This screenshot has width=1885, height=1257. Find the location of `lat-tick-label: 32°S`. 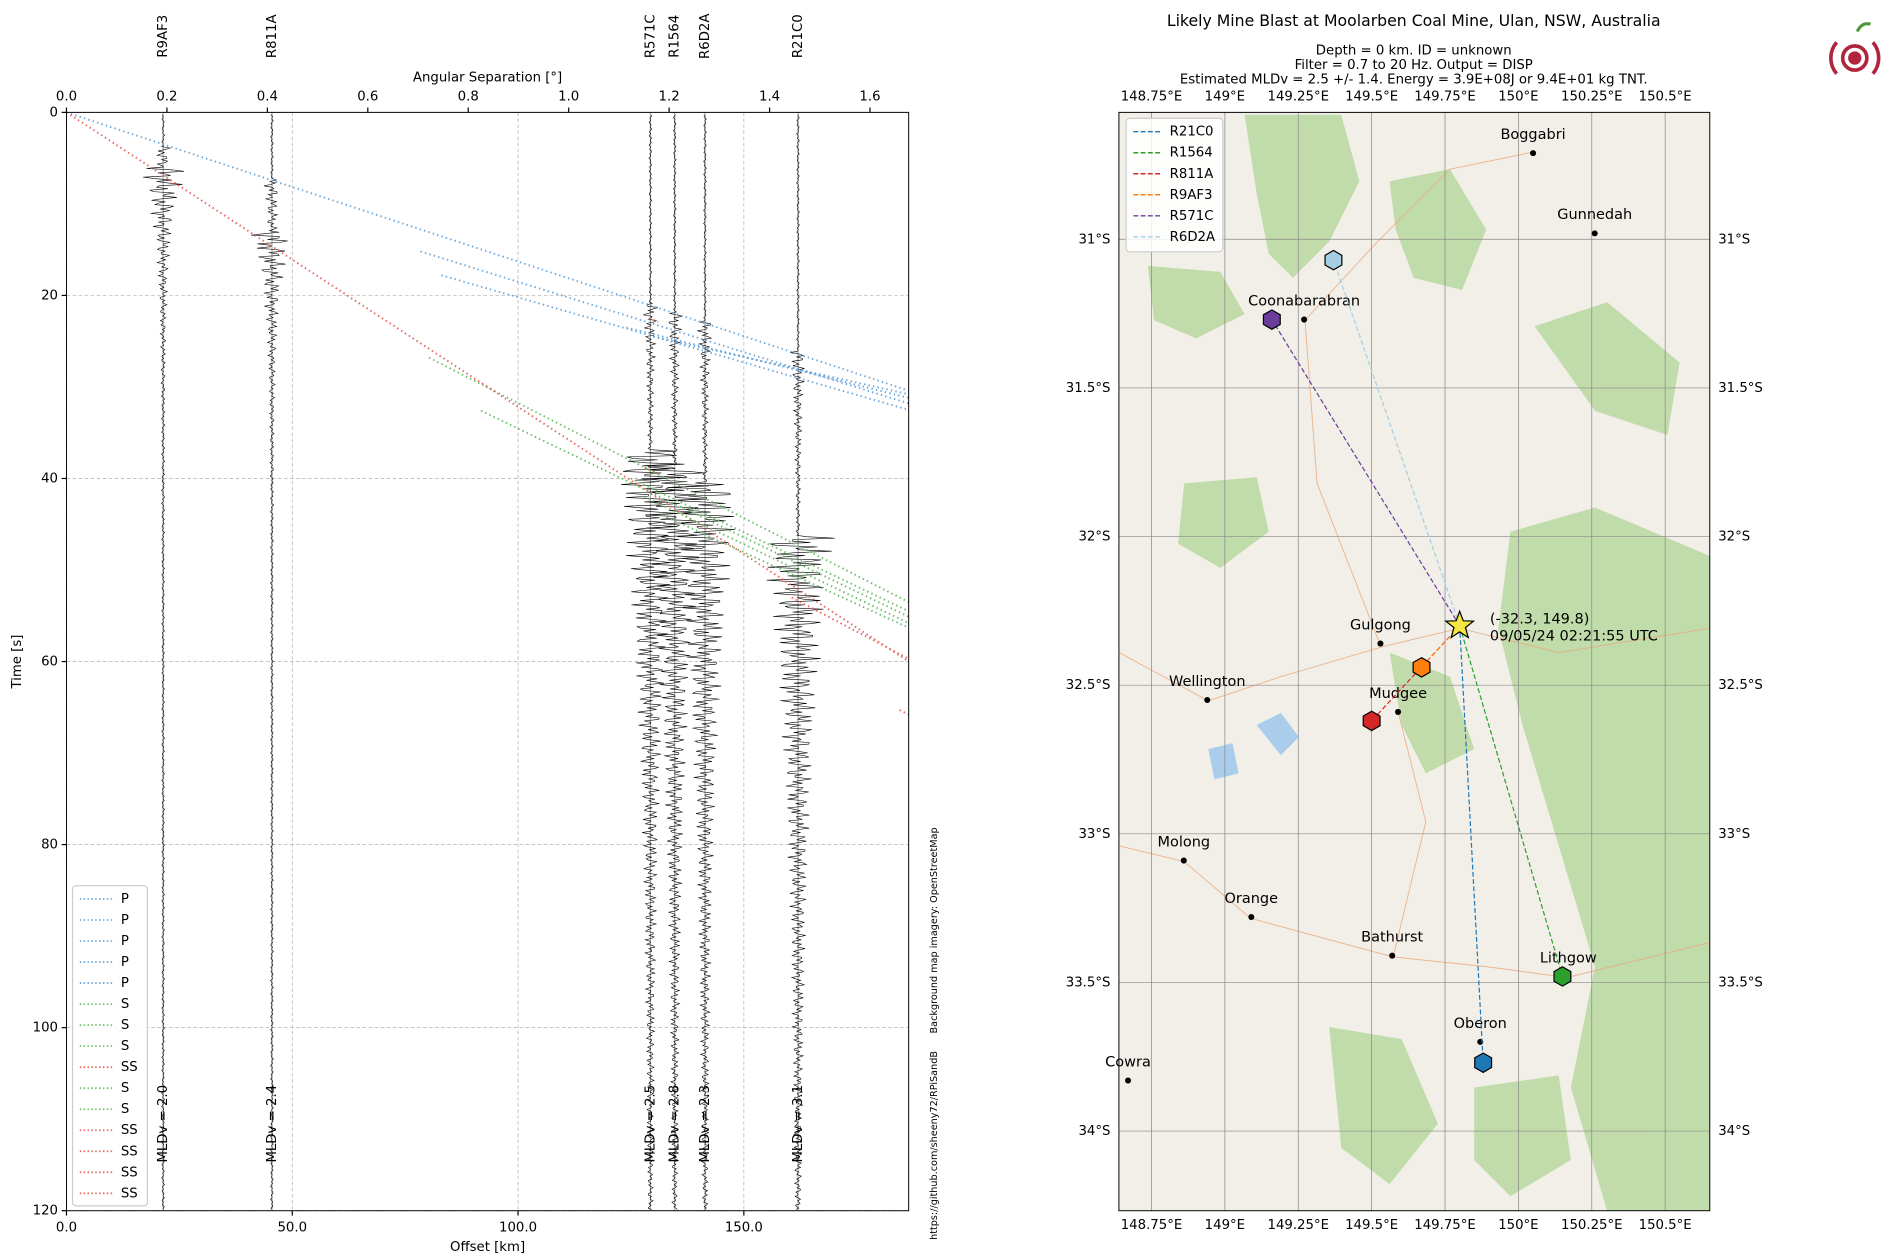

lat-tick-label: 32°S is located at coordinates (1094, 537).